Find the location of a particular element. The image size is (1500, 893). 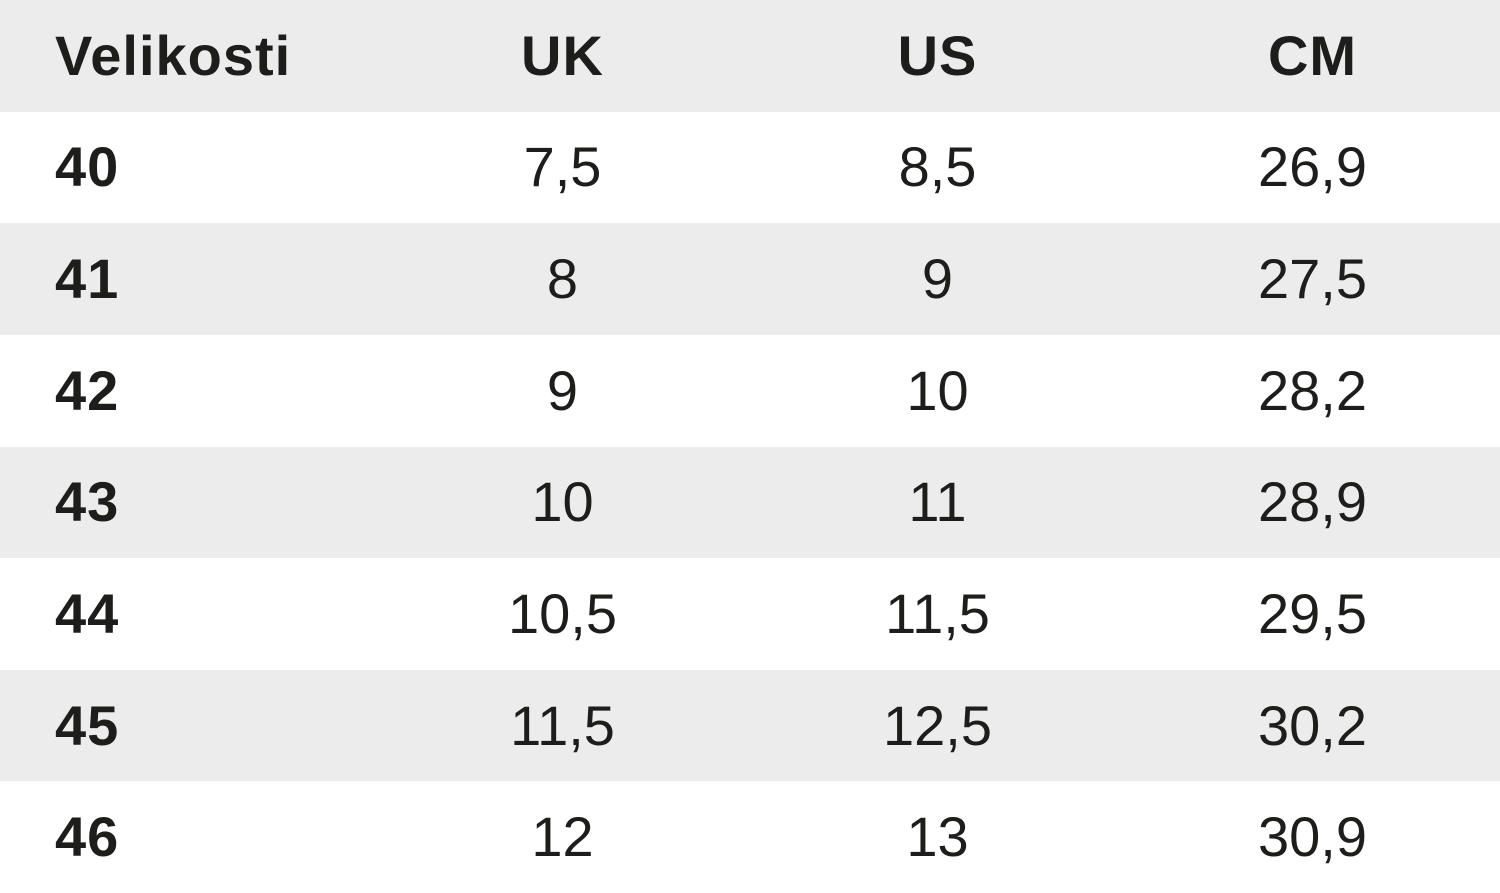

table-row-size-43: 43 10 11 28,9 is located at coordinates (750, 502).